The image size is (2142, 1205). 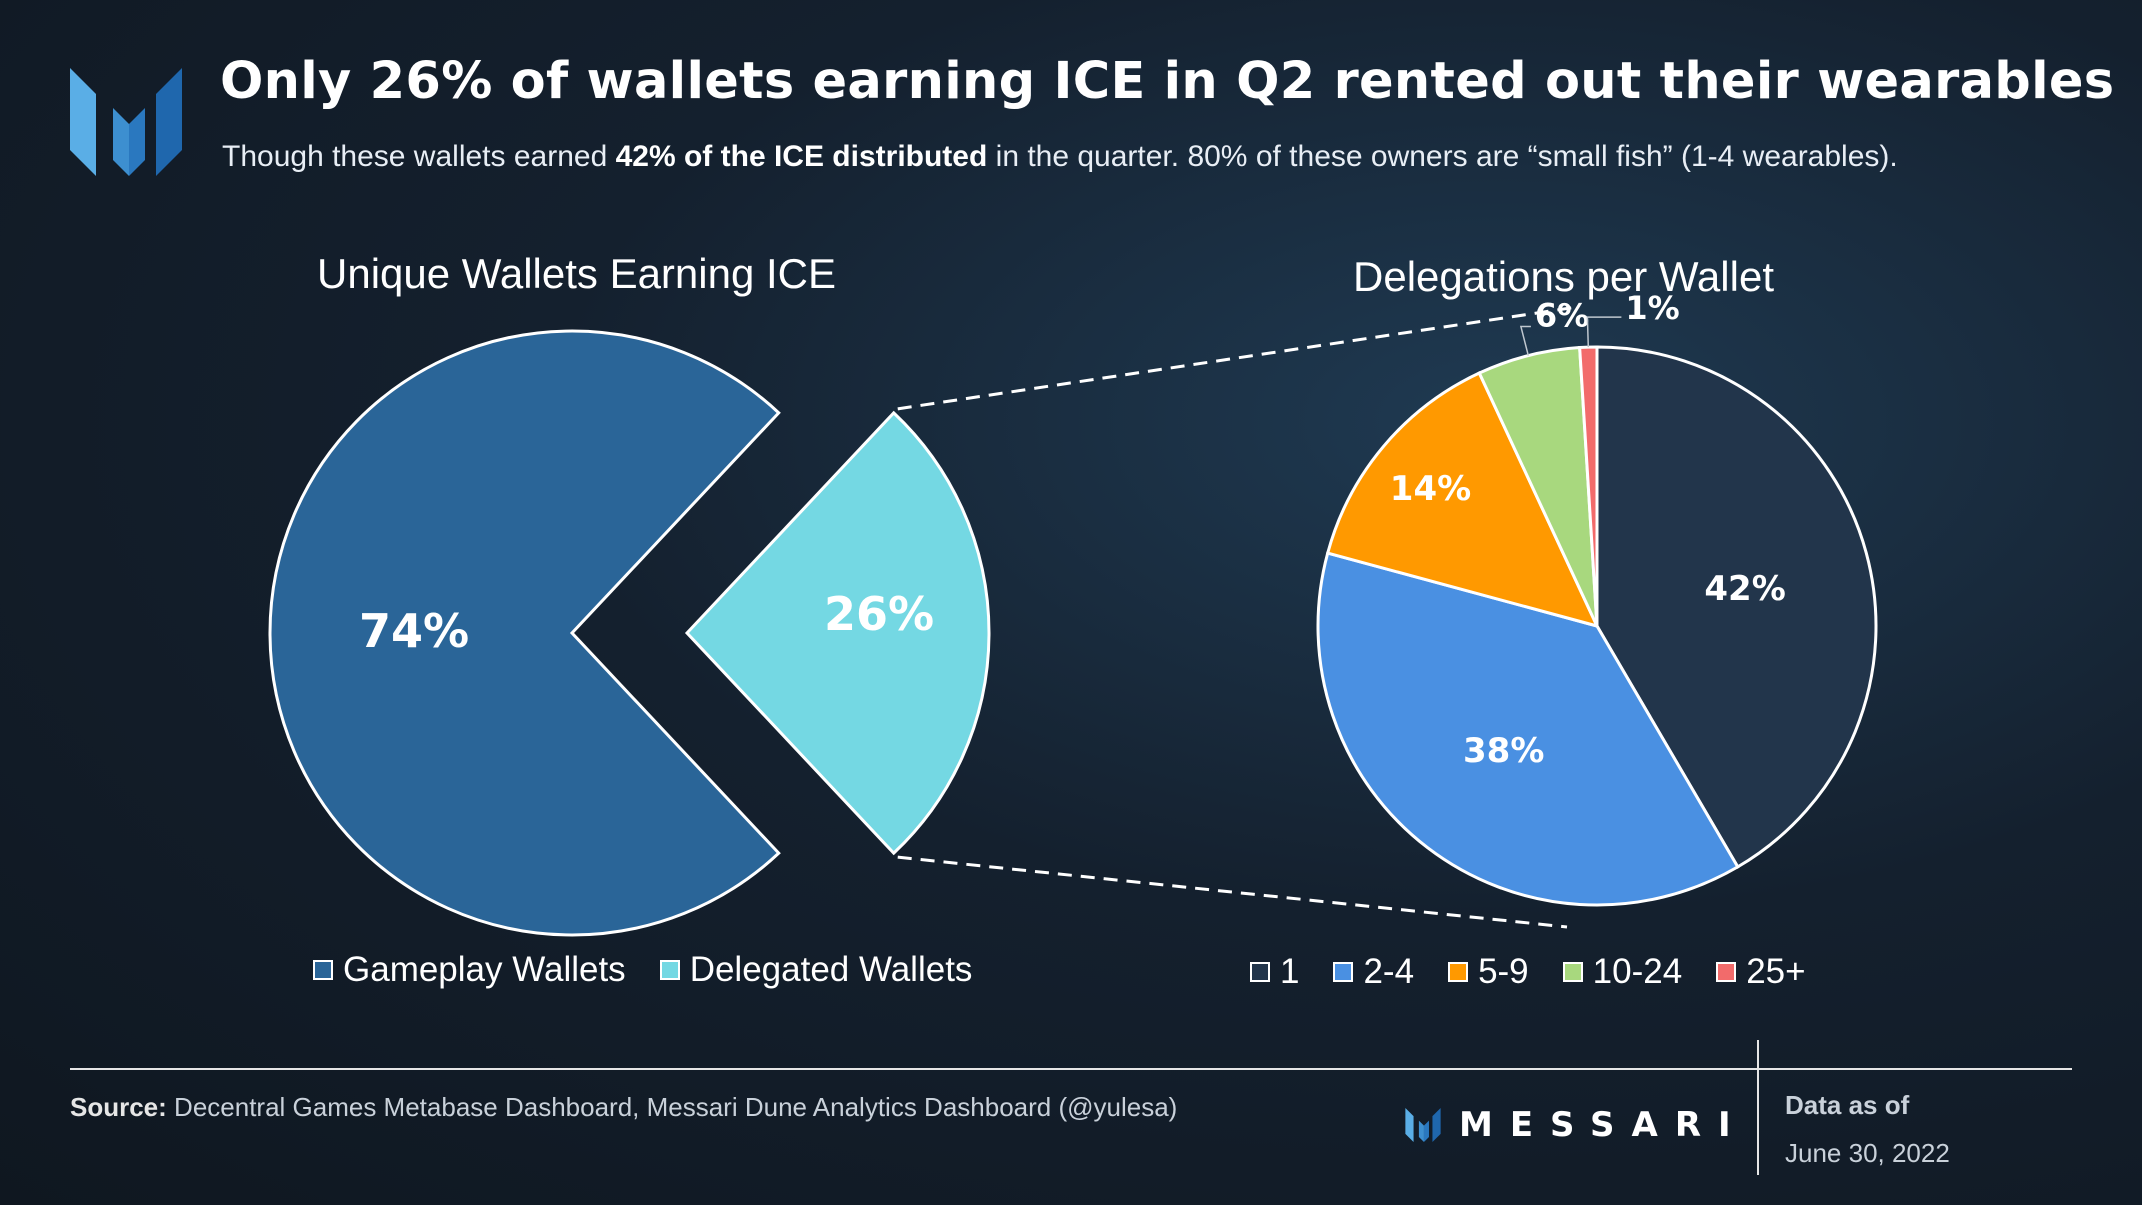 What do you see at coordinates (1274, 972) in the screenshot?
I see `legend-item-1: 1` at bounding box center [1274, 972].